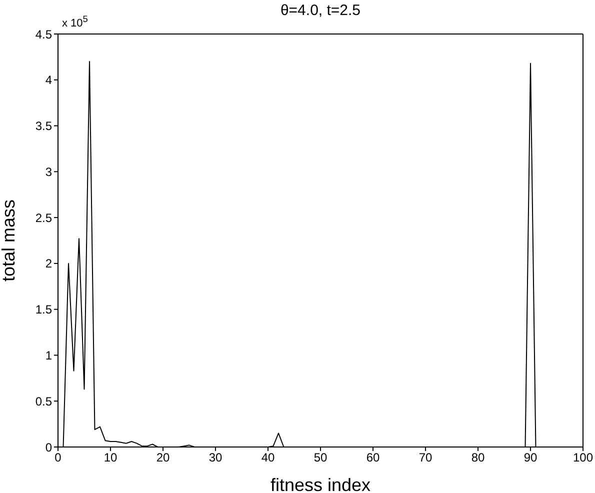  What do you see at coordinates (215, 457) in the screenshot?
I see `x-tick-label: 30` at bounding box center [215, 457].